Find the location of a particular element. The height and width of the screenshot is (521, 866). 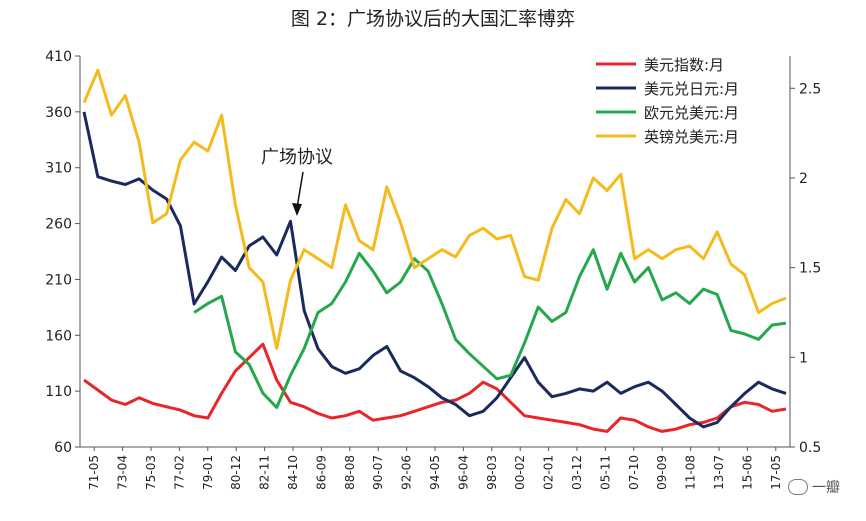

watermark-text: 一瓣 is located at coordinates (826, 488).